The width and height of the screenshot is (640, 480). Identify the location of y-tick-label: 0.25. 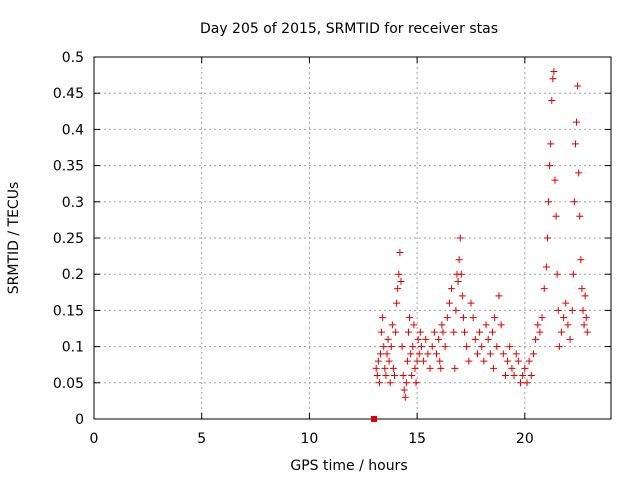
(68, 239).